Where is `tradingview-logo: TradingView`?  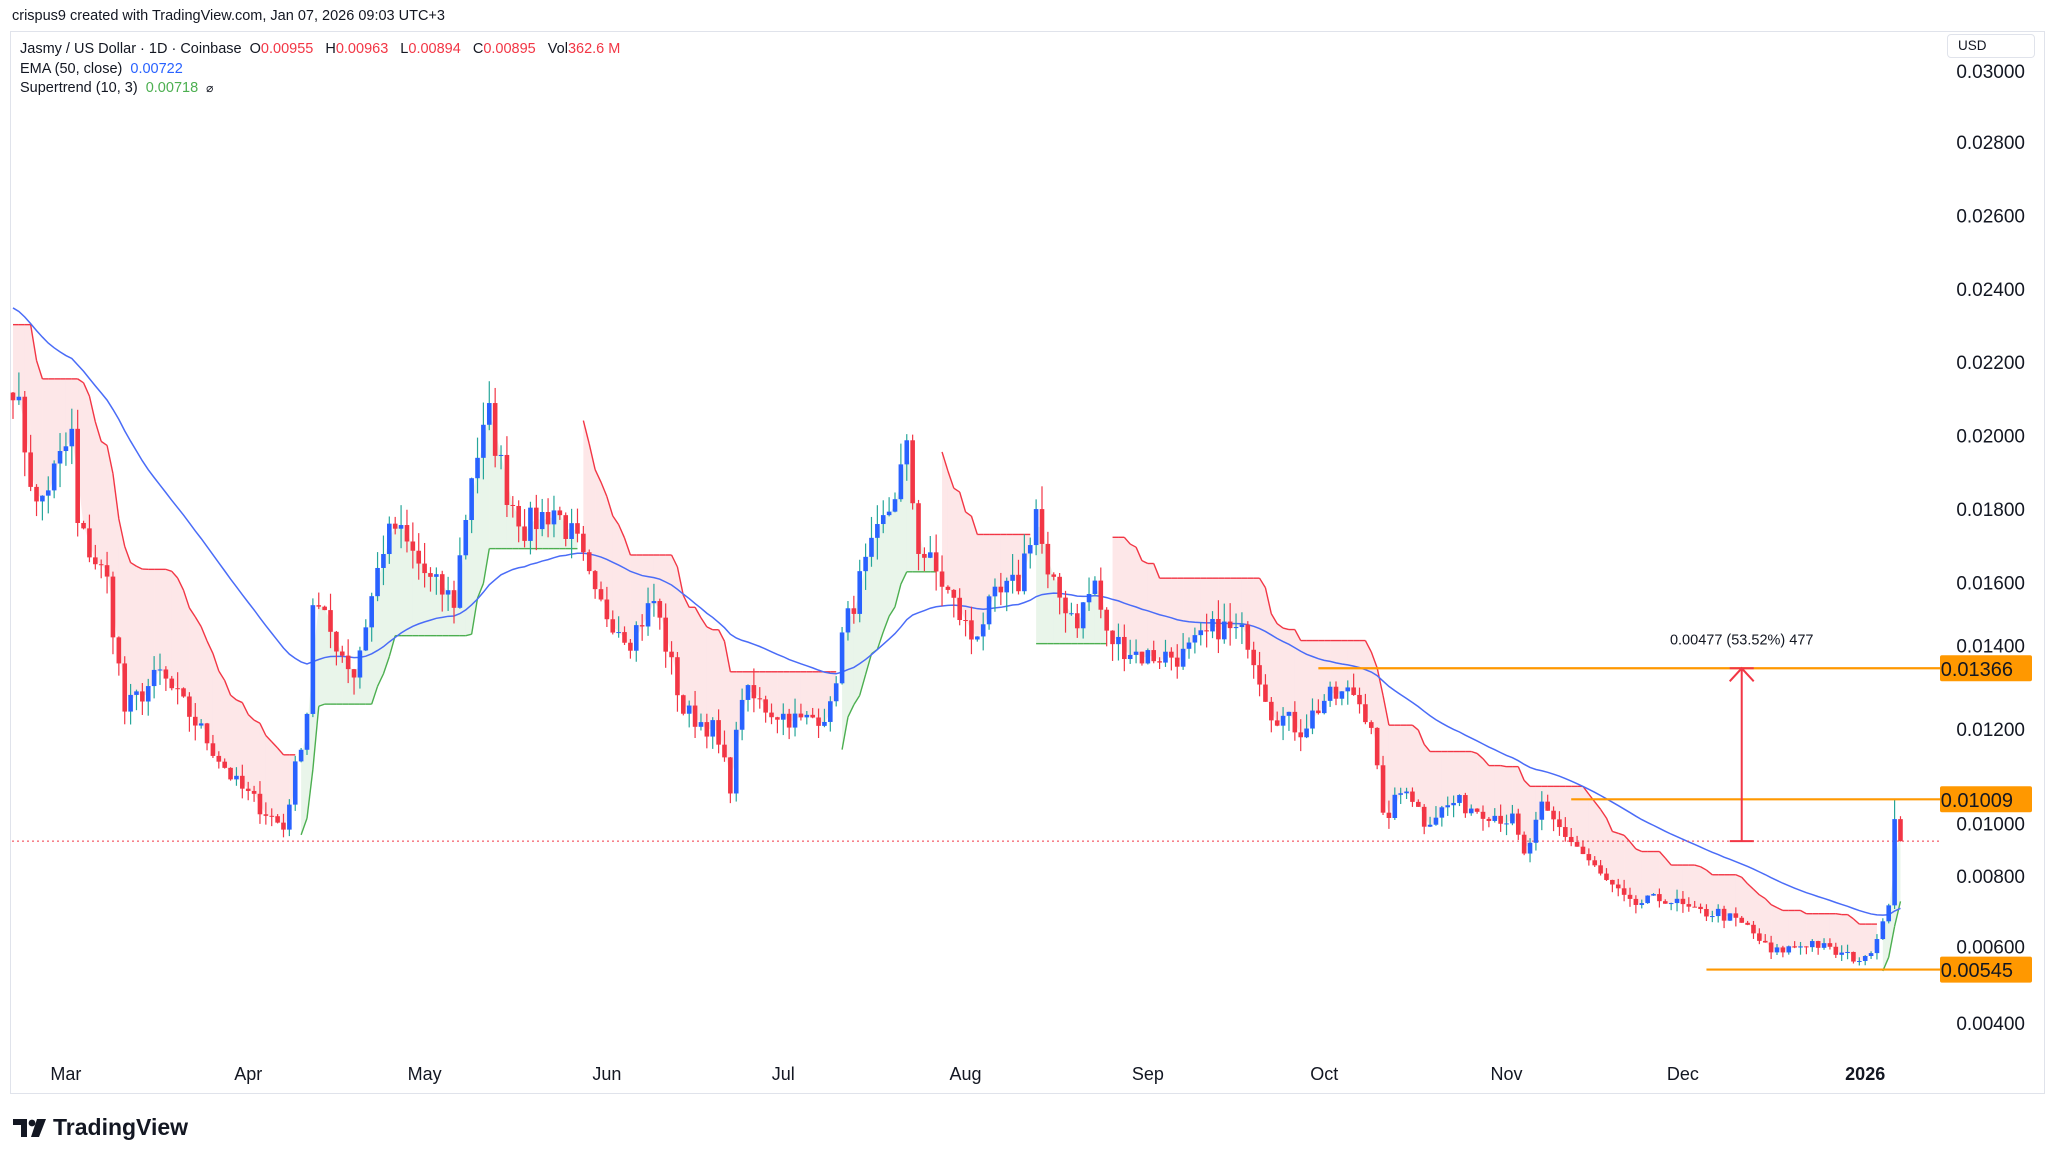
tradingview-logo: TradingView is located at coordinates (100, 1127).